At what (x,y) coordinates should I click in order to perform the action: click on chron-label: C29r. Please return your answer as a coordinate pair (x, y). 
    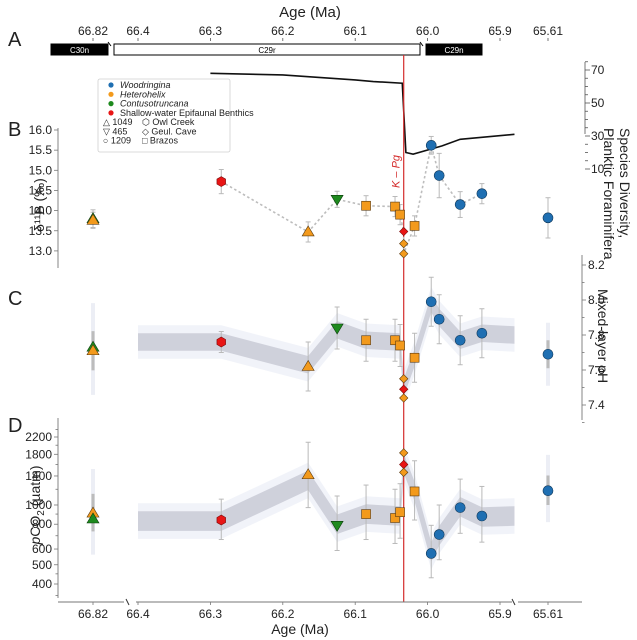
    Looking at the image, I should click on (267, 50).